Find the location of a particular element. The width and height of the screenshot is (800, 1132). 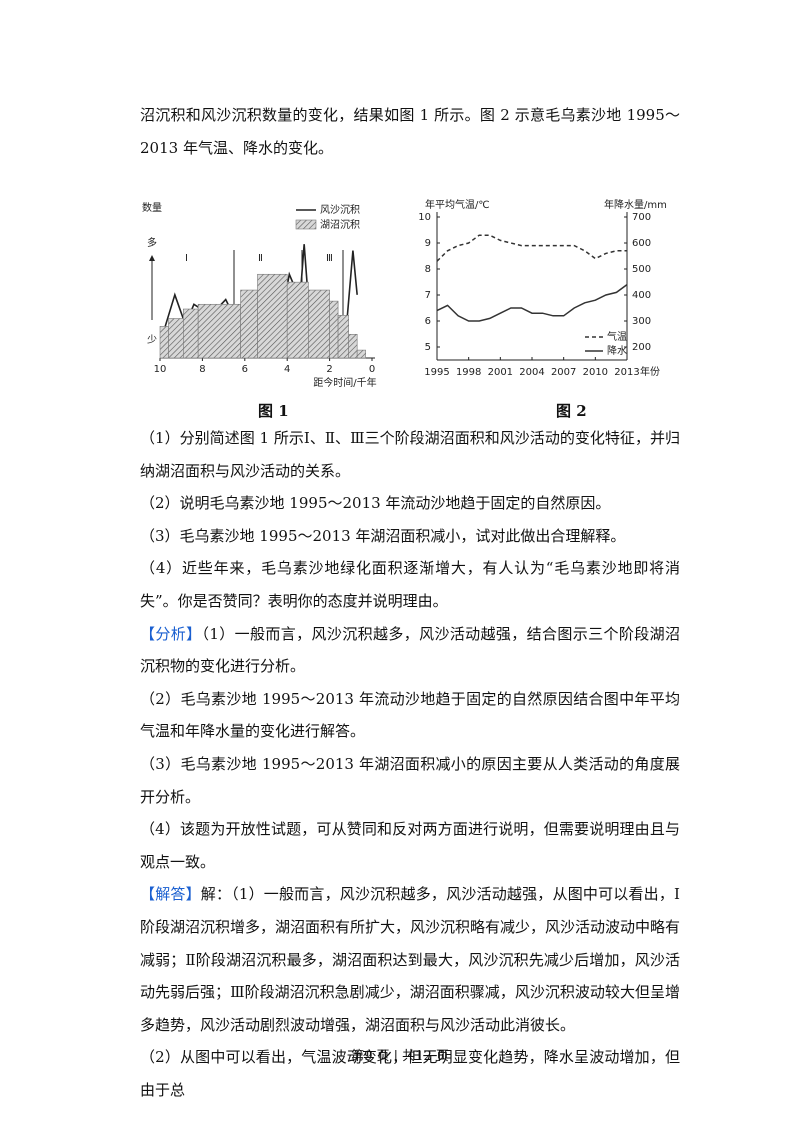

y2-tick-label: 600 is located at coordinates (641, 243).